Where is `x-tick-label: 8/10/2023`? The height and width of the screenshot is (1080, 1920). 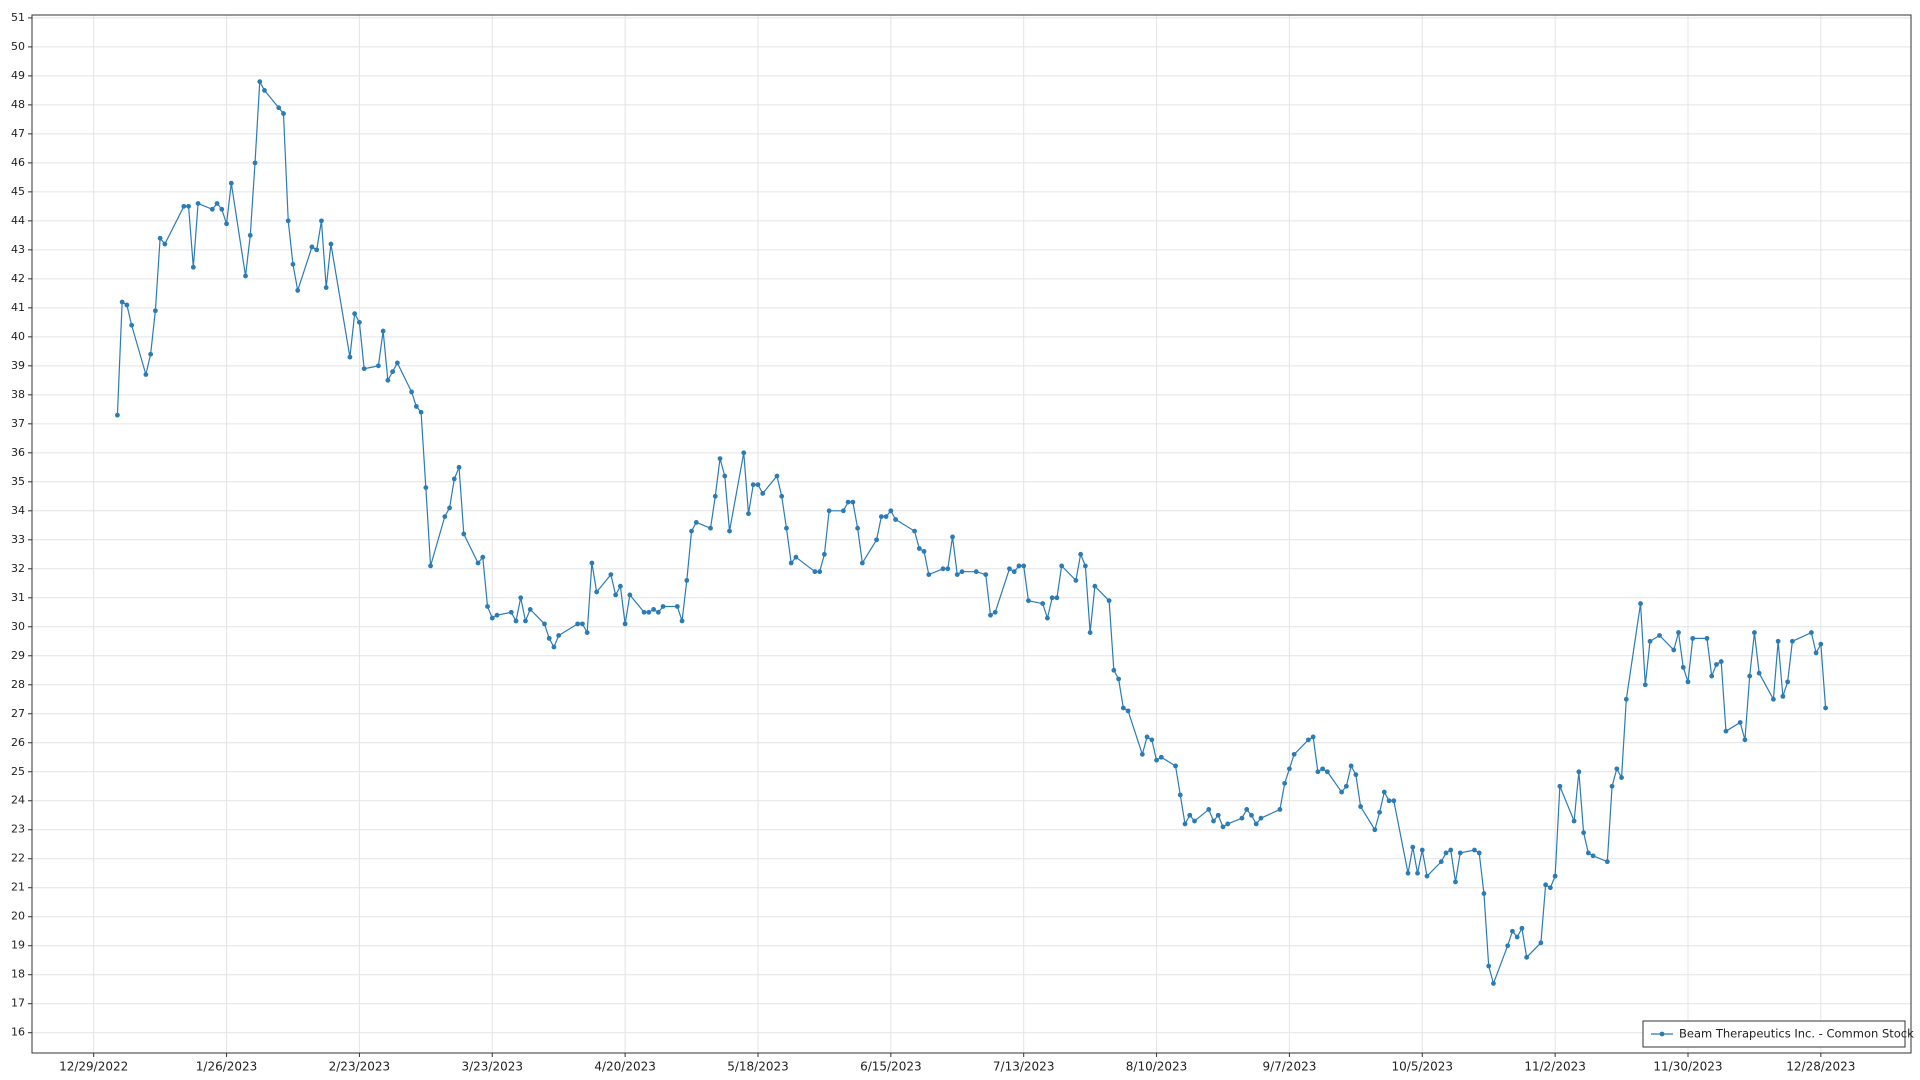 x-tick-label: 8/10/2023 is located at coordinates (1157, 1067).